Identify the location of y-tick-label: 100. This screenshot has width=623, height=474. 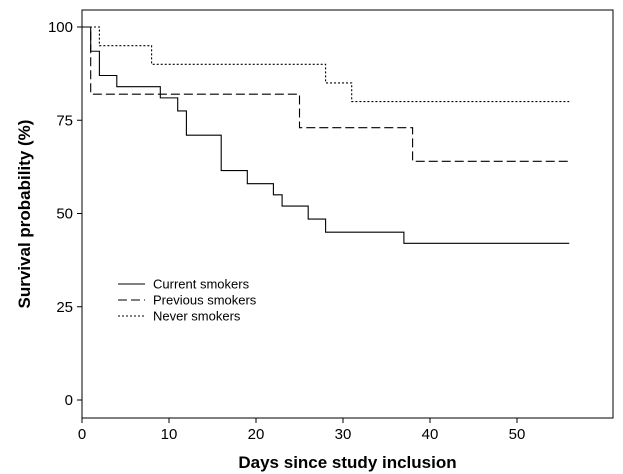
(60, 27).